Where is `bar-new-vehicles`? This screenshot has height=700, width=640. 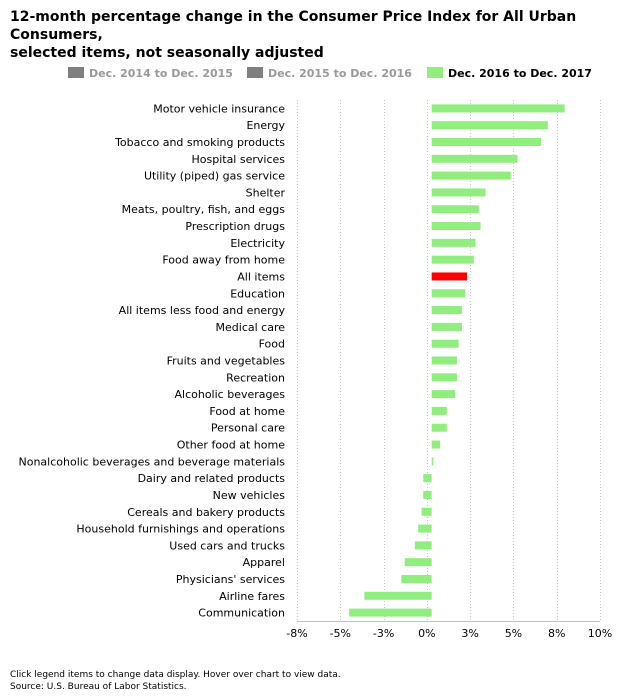
bar-new-vehicles is located at coordinates (427, 494).